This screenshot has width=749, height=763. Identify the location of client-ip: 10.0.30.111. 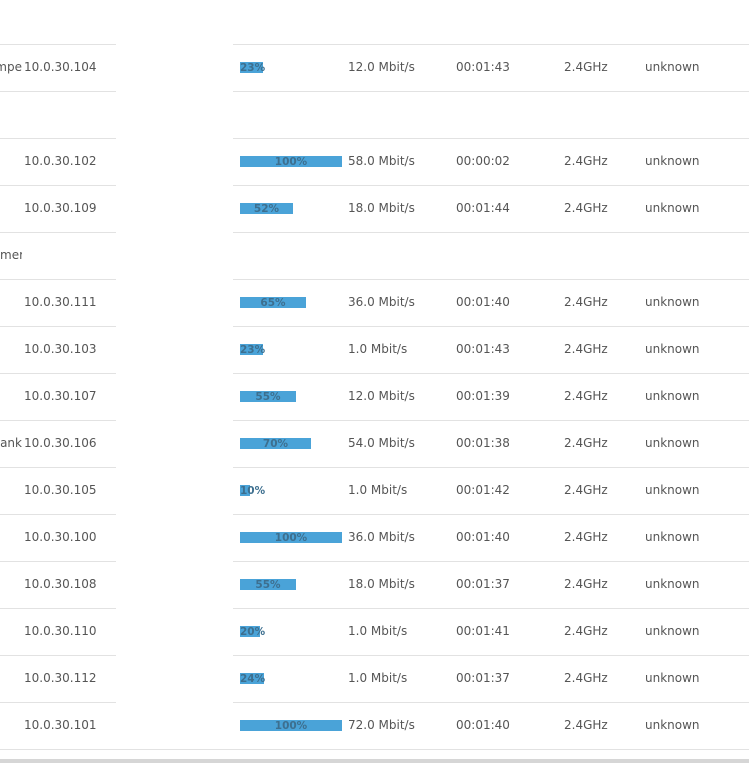
(60, 302).